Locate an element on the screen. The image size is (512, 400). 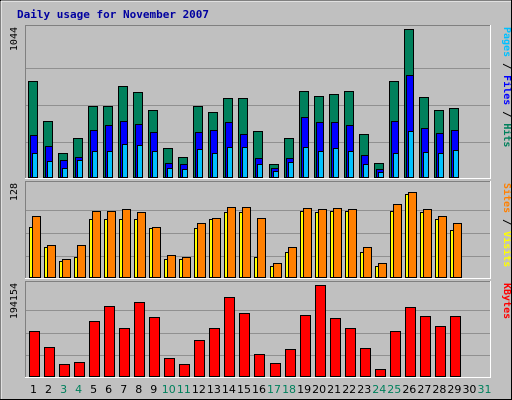
x-tick-18: 18 is located at coordinates (289, 389).